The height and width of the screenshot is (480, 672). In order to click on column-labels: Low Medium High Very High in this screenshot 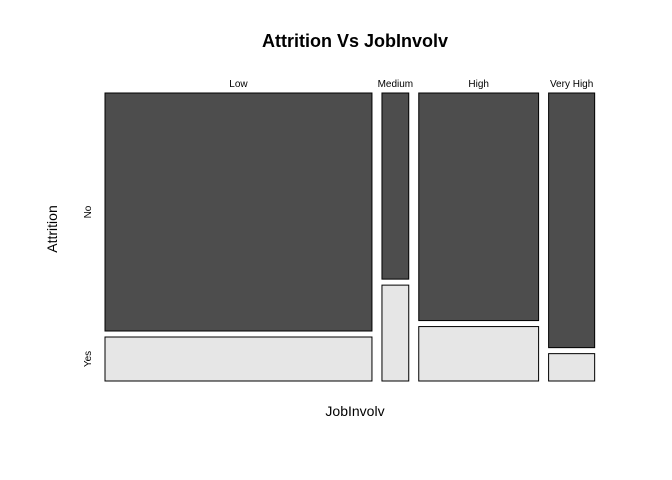, I will do `click(411, 84)`.